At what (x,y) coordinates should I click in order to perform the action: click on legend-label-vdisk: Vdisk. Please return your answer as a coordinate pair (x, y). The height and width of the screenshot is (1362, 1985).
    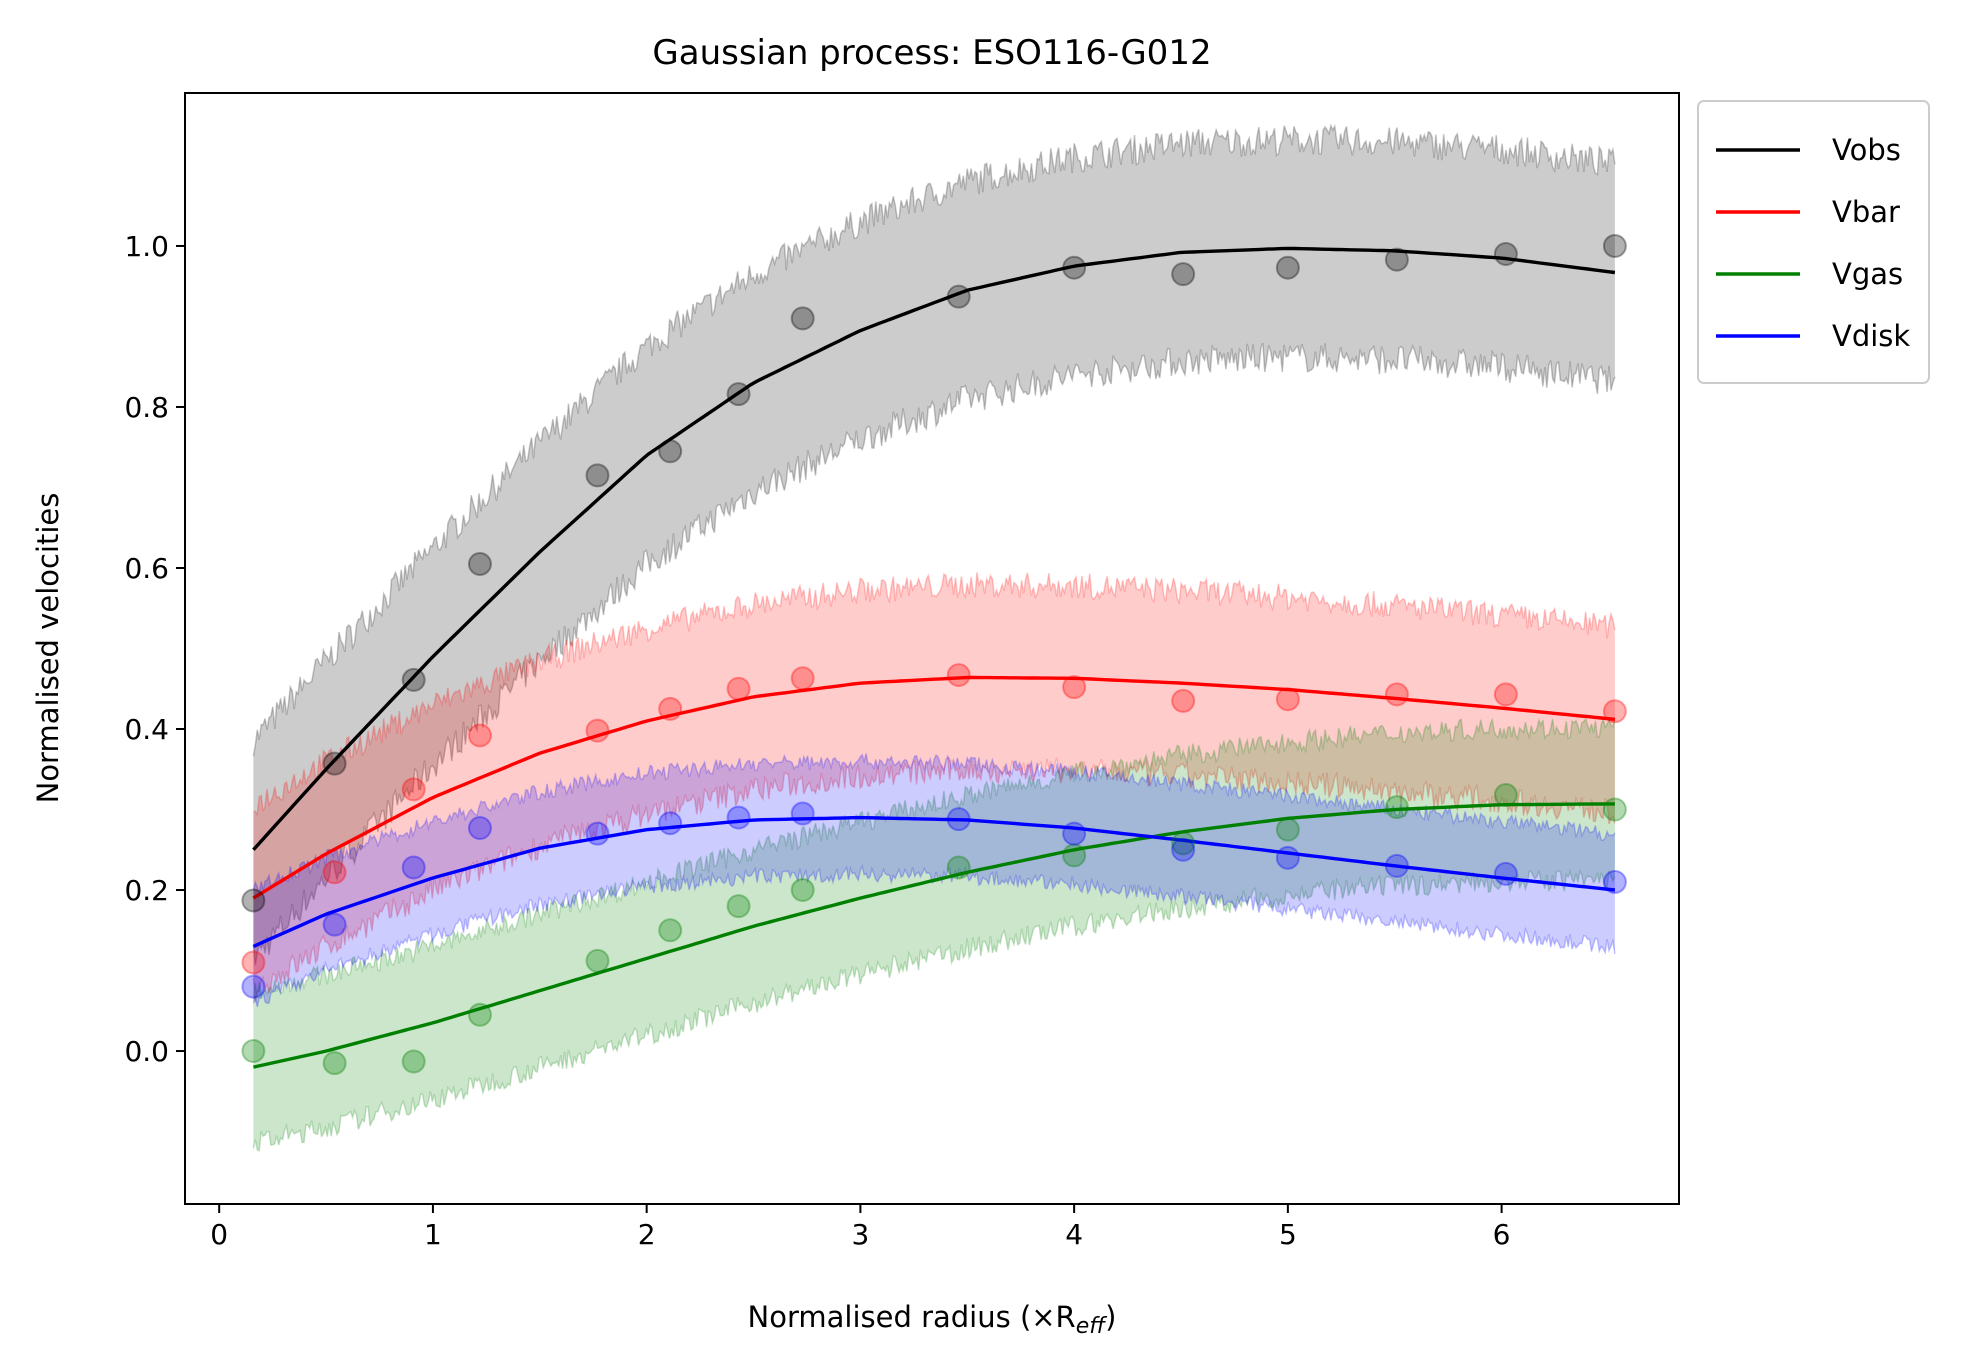
    Looking at the image, I should click on (1871, 336).